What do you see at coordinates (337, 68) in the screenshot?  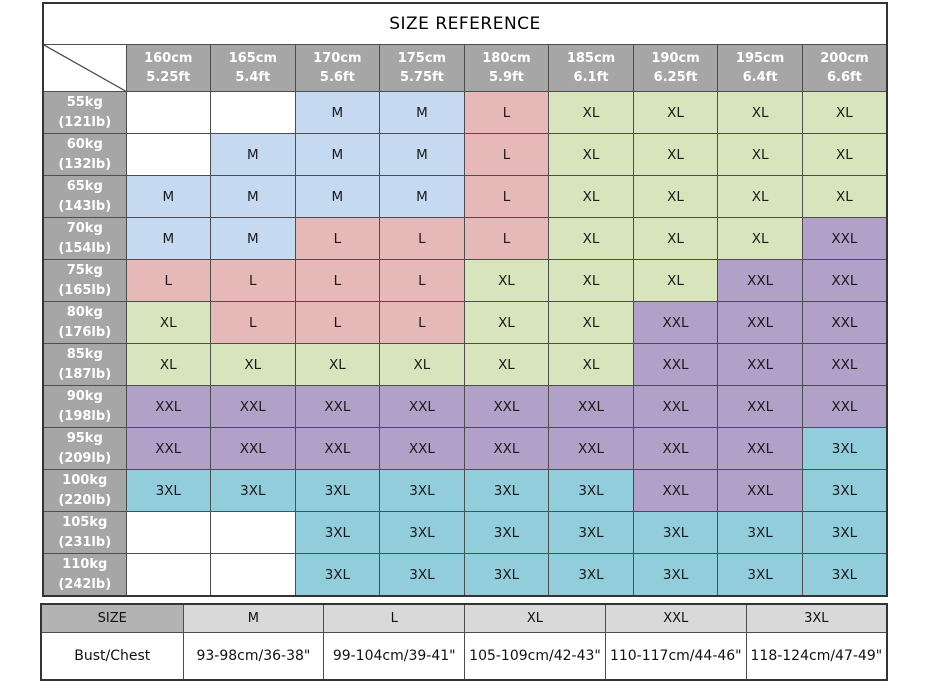 I see `height-header-170cm: 170cm 5.6ft` at bounding box center [337, 68].